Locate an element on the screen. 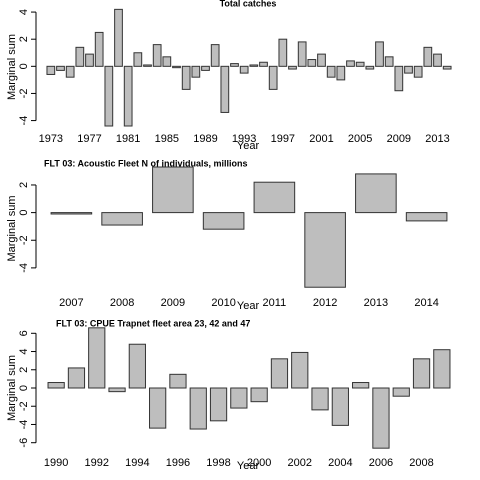 This screenshot has width=480, height=480. y-tick-label: 6 is located at coordinates (24, 333).